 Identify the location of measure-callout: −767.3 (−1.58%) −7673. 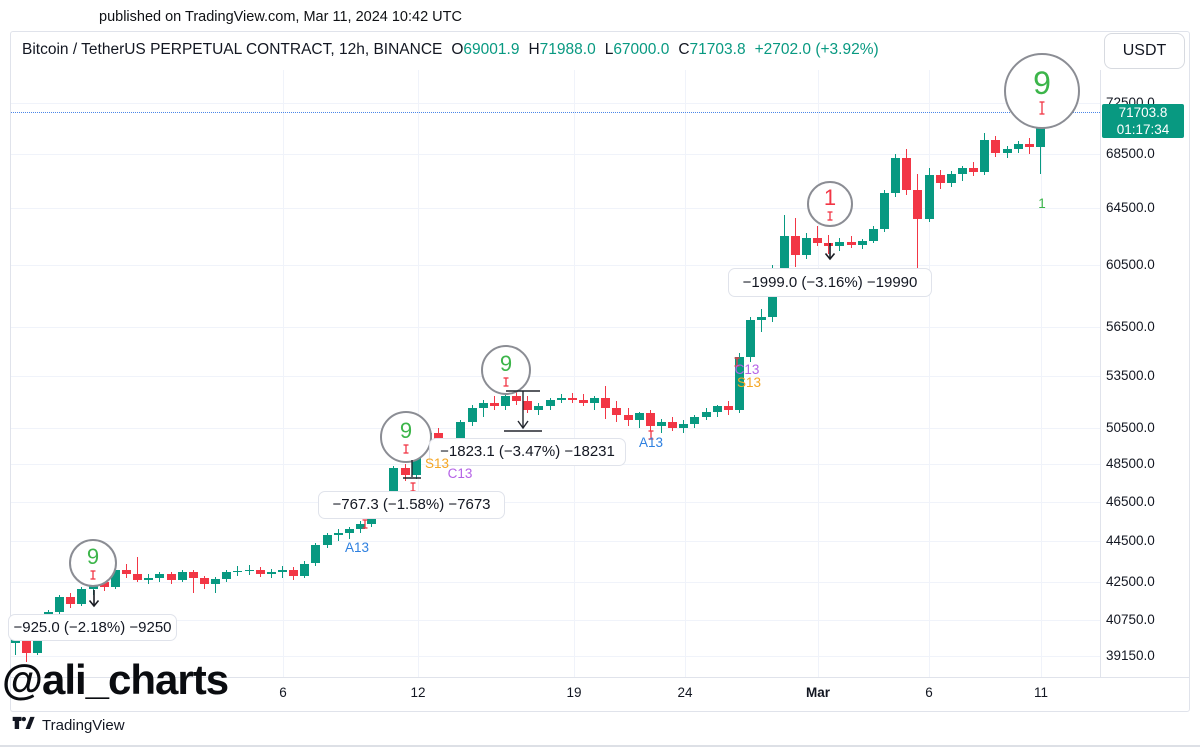
(411, 505).